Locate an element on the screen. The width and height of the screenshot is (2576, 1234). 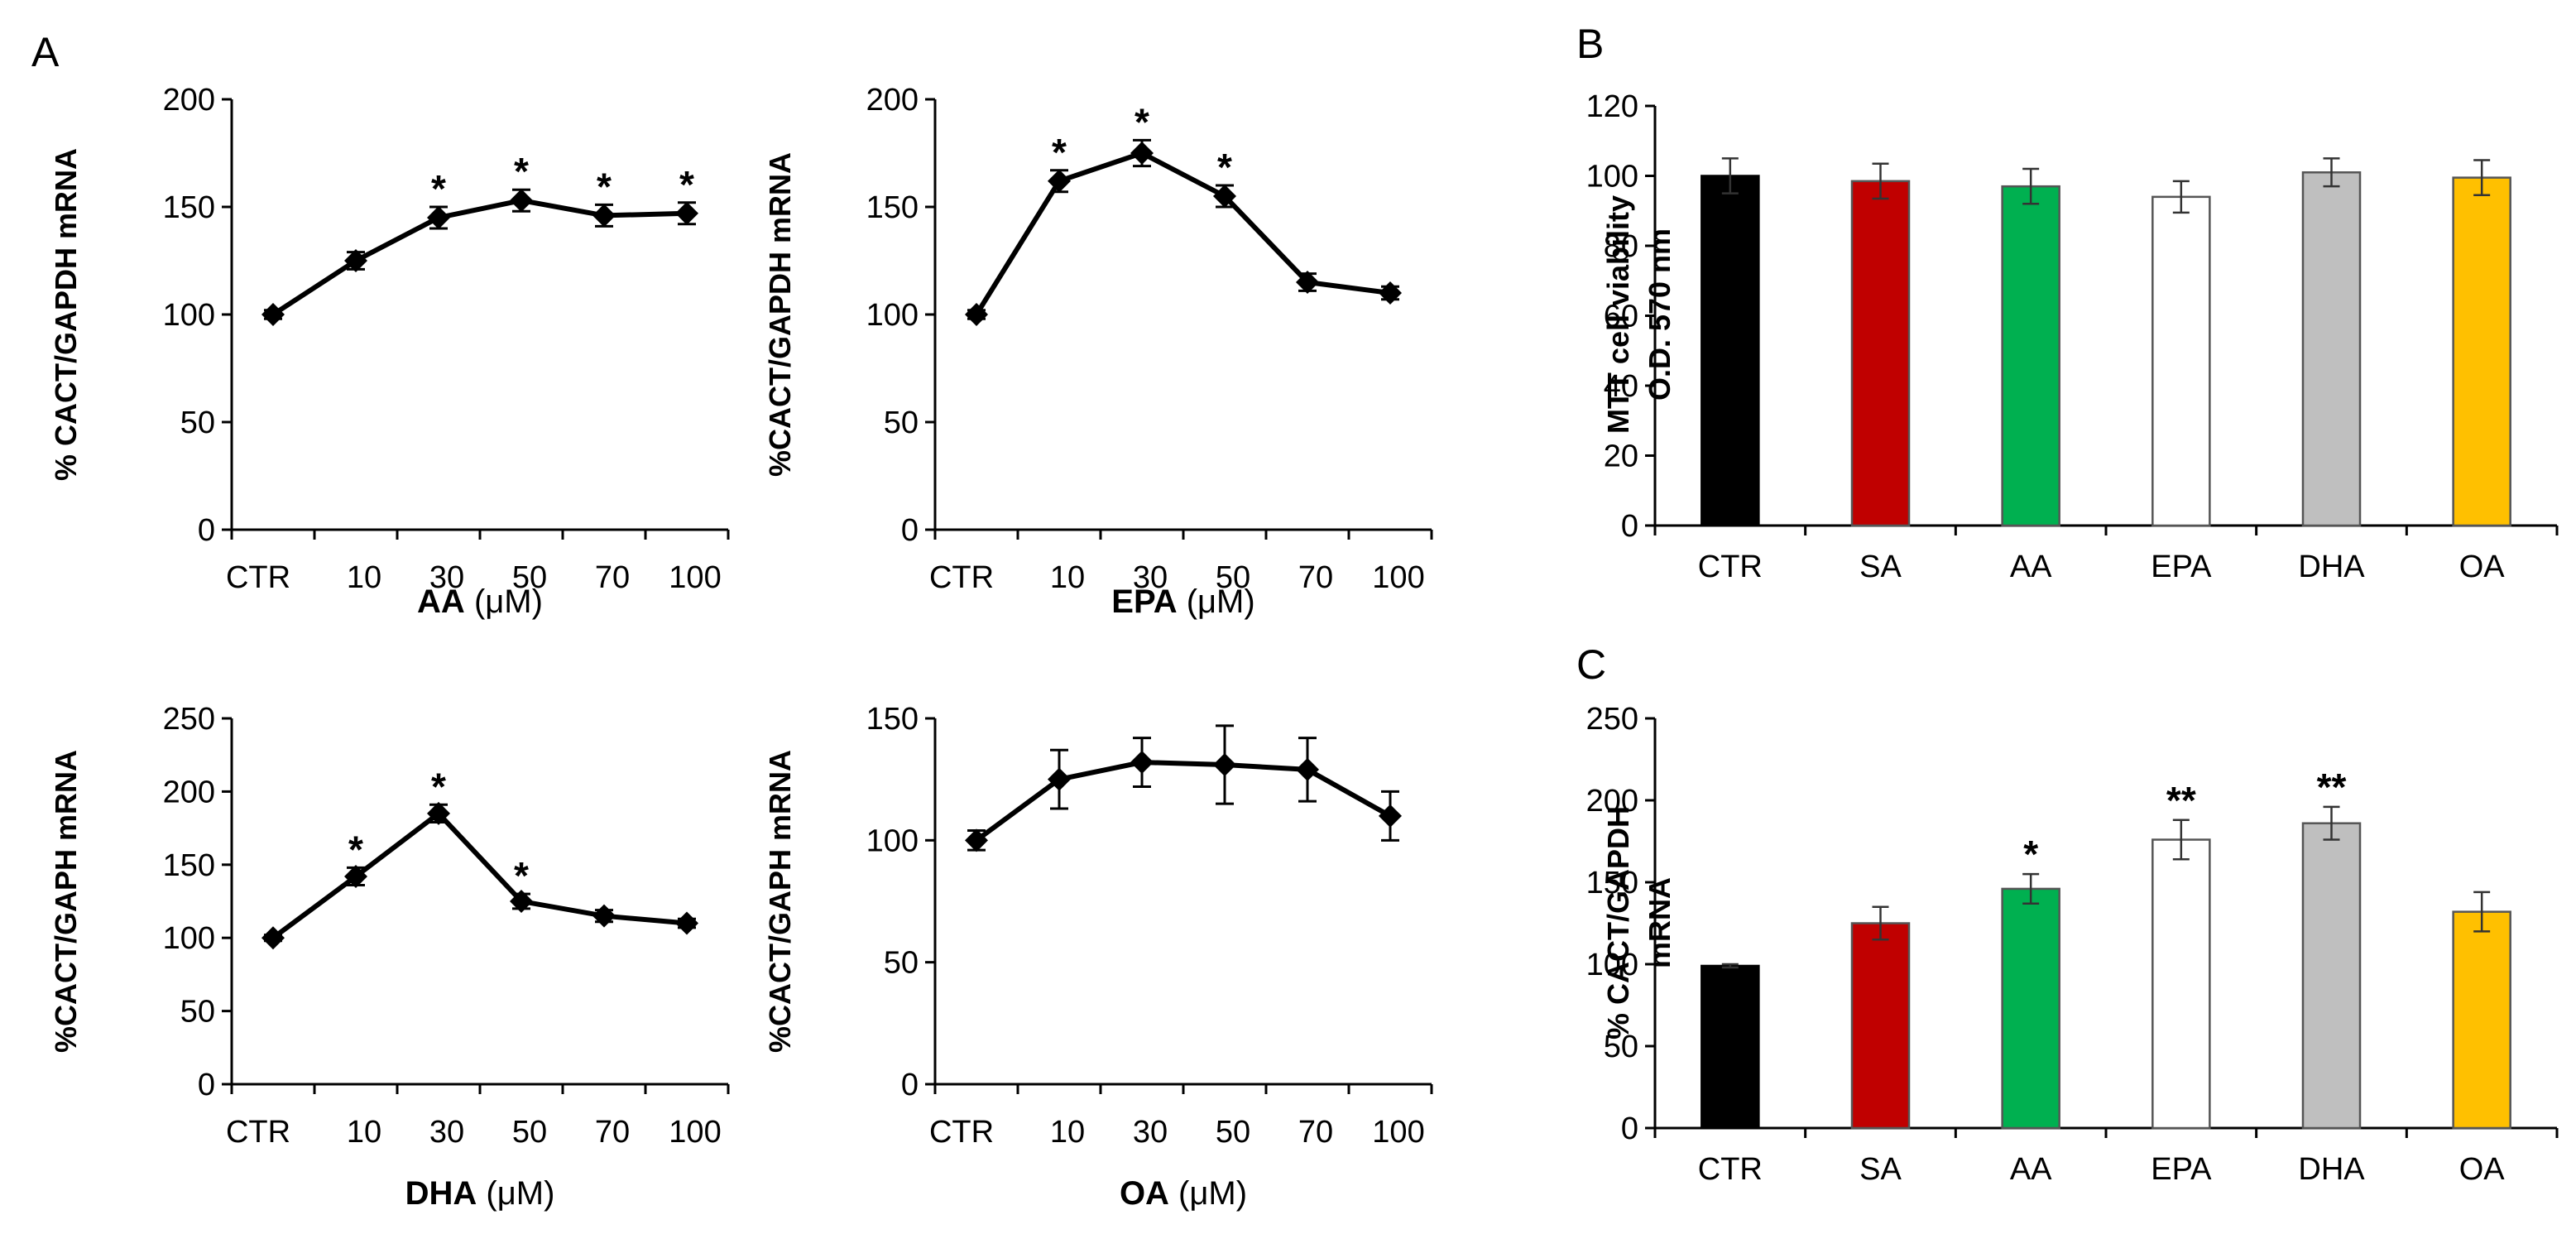
x-tick-label: 70 is located at coordinates (612, 1132).